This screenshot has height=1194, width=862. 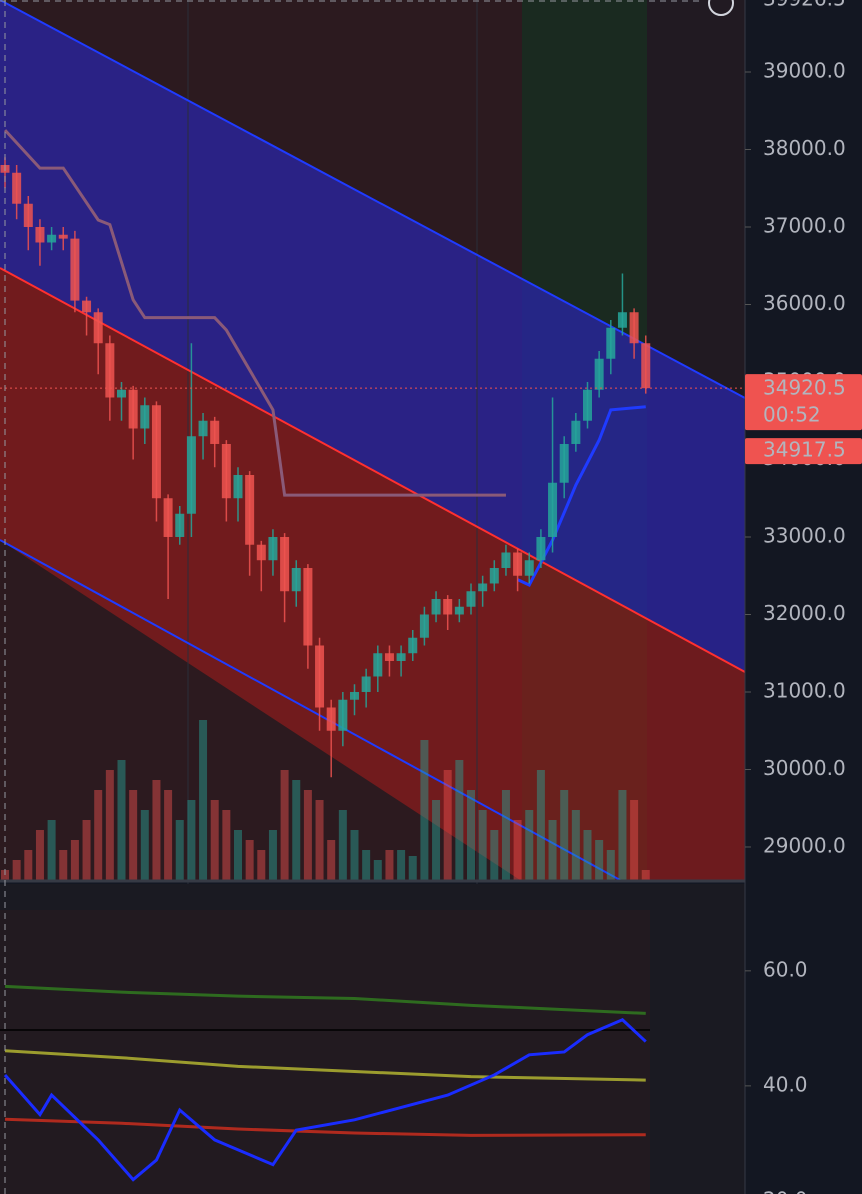 I want to click on y-tick-label: 33000.0, so click(x=804, y=535).